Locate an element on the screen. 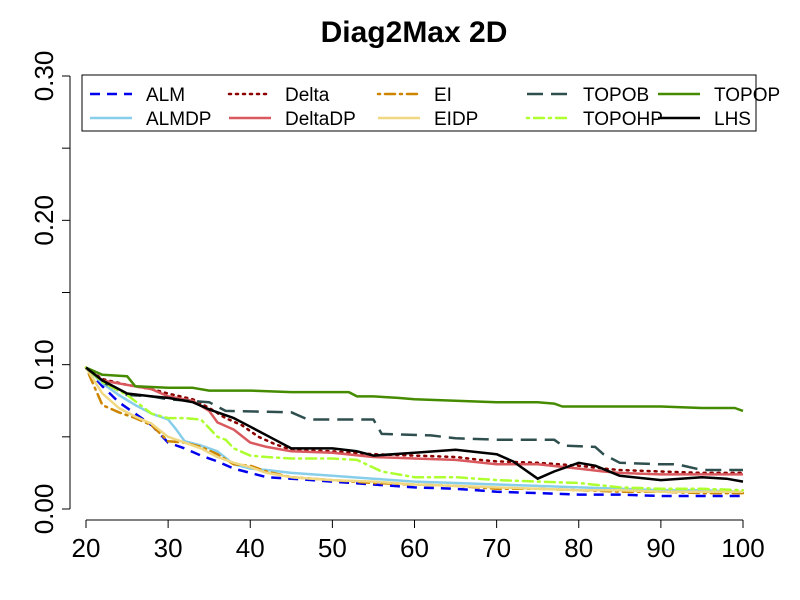 The image size is (800, 600). x-tick-label: 60 is located at coordinates (414, 548).